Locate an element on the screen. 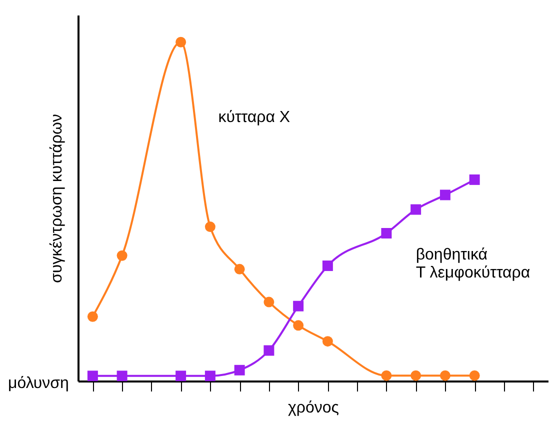 The image size is (560, 423). text: μόλυνση is located at coordinates (38, 383).